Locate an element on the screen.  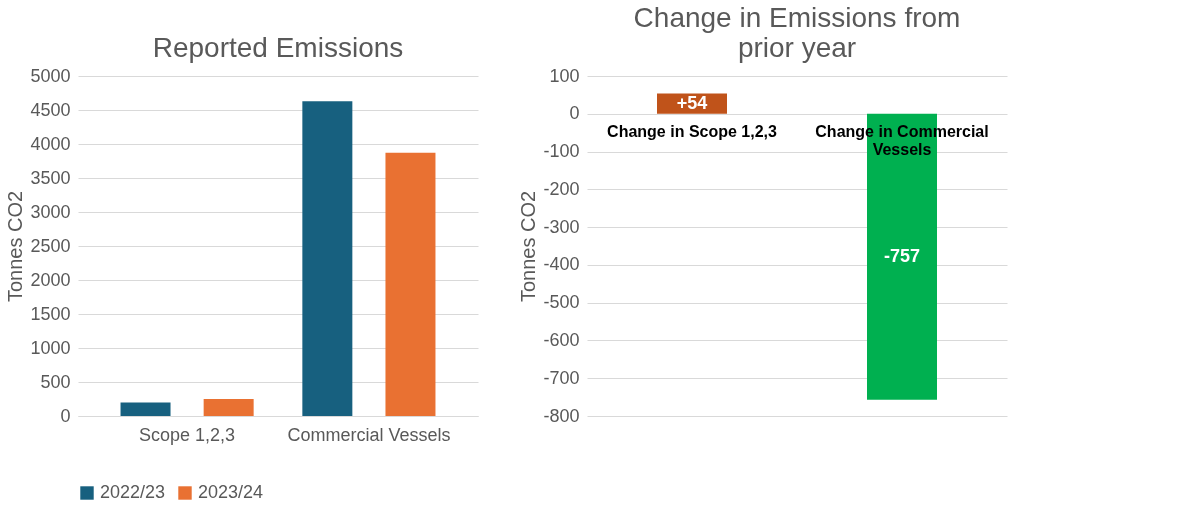
y-tick-label: -200 is located at coordinates (561, 188).